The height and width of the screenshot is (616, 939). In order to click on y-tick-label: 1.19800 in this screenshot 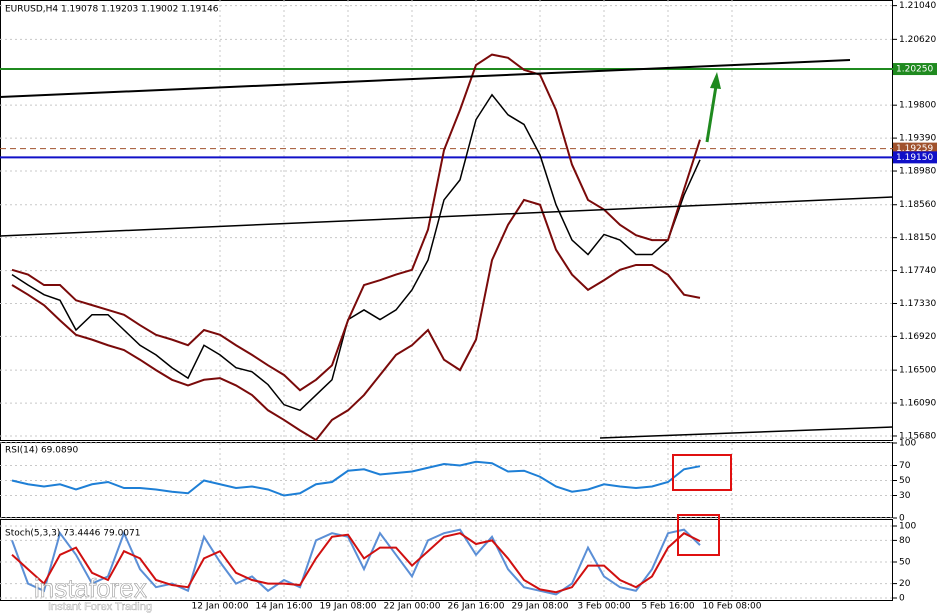, I will do `click(917, 106)`.